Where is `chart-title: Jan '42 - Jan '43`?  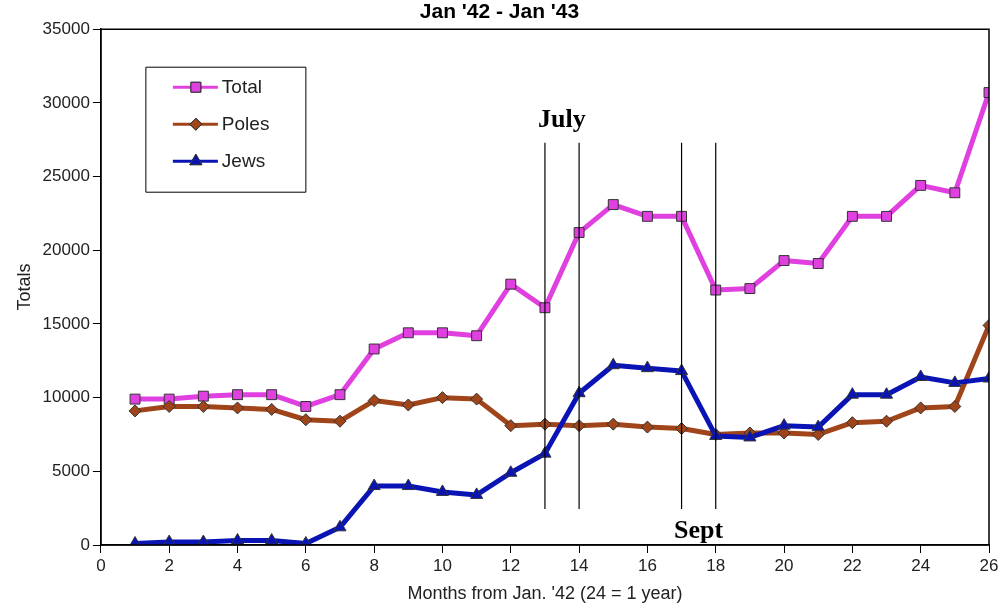
chart-title: Jan '42 - Jan '43 is located at coordinates (499, 11).